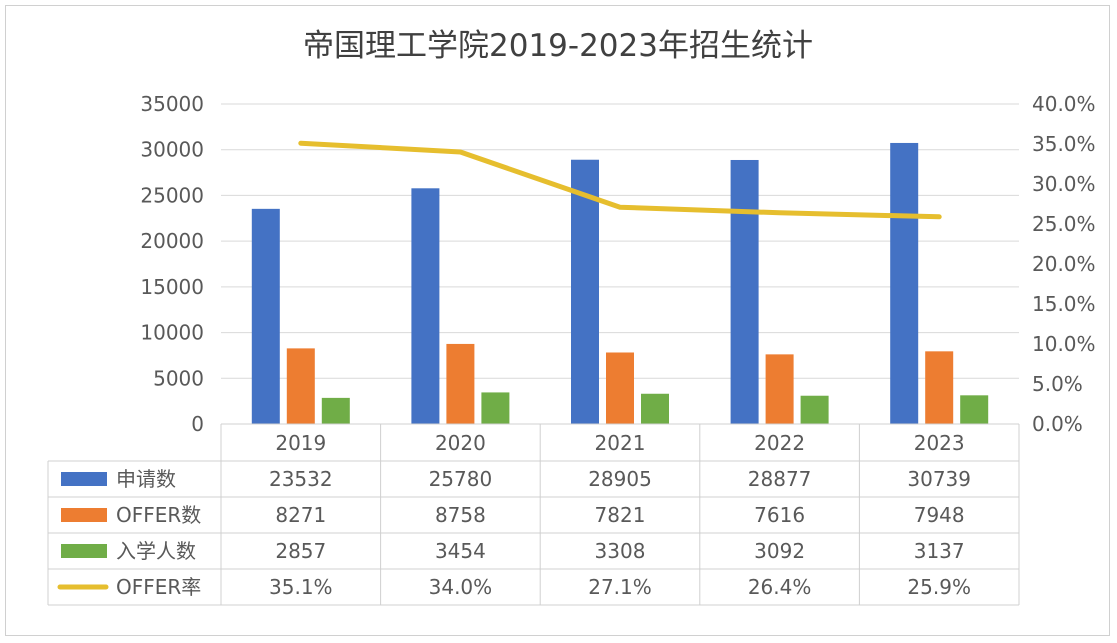  What do you see at coordinates (1057, 384) in the screenshot?
I see `y2-tick-label: 5.0%` at bounding box center [1057, 384].